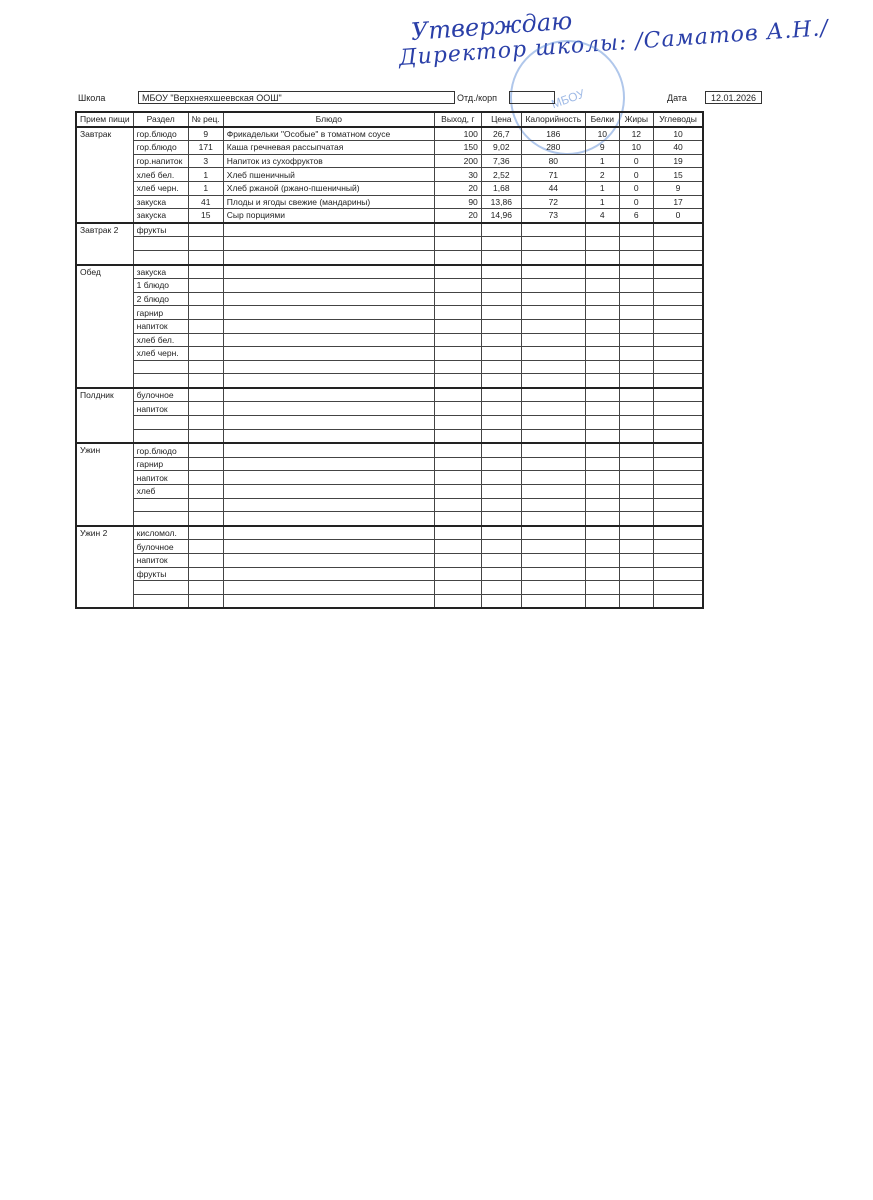 This screenshot has width=873, height=1200. What do you see at coordinates (328, 119) in the screenshot?
I see `column-header: Блюдо` at bounding box center [328, 119].